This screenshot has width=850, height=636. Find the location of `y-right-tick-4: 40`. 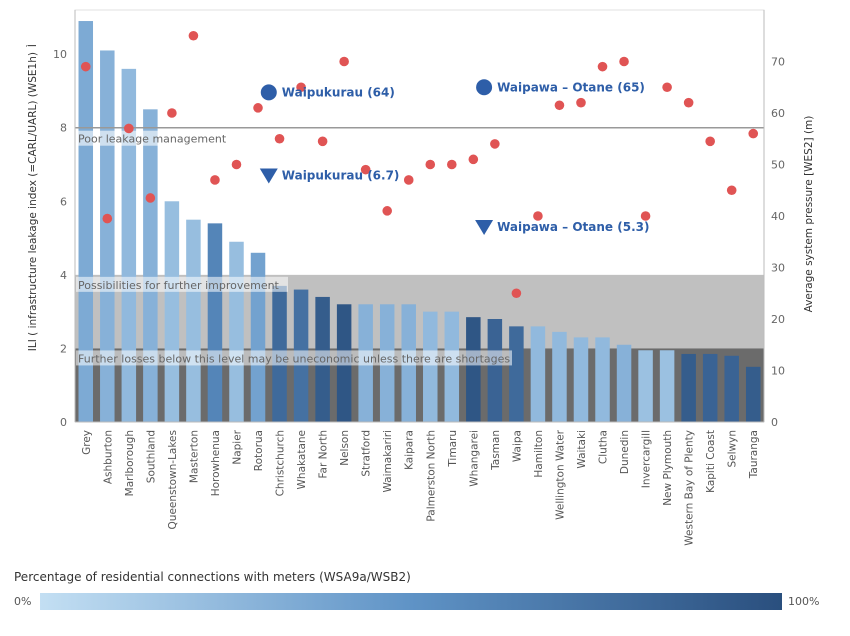

y-right-tick-4: 40 is located at coordinates (778, 216).